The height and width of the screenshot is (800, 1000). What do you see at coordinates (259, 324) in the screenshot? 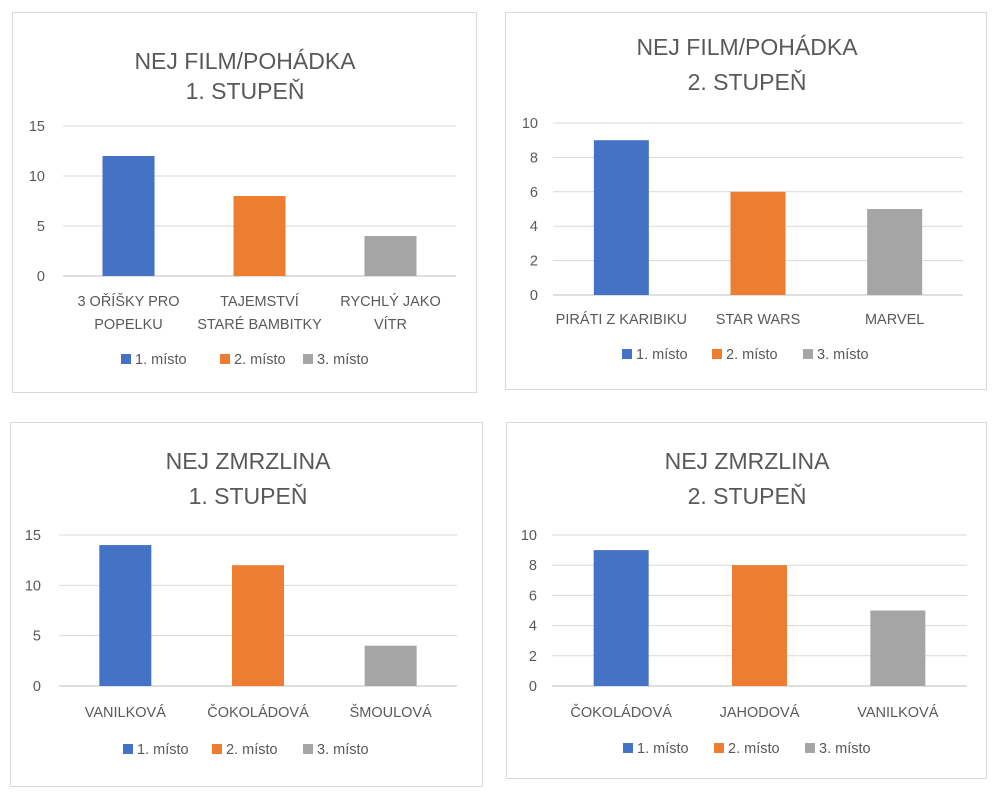
I see `category-label: STARÉ BAMBITKY` at bounding box center [259, 324].